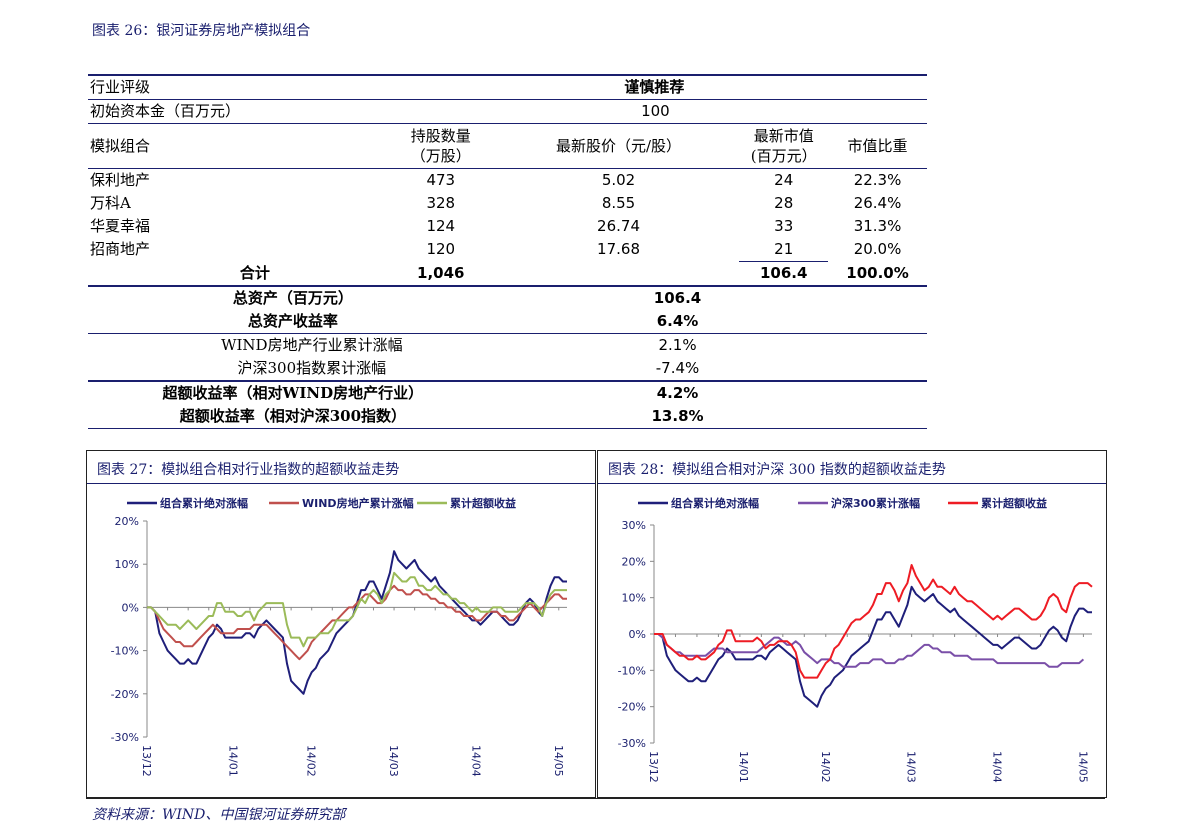 This screenshot has height=840, width=1191. What do you see at coordinates (440, 156) in the screenshot?
I see `col-shares-line2: （万股）` at bounding box center [440, 156].